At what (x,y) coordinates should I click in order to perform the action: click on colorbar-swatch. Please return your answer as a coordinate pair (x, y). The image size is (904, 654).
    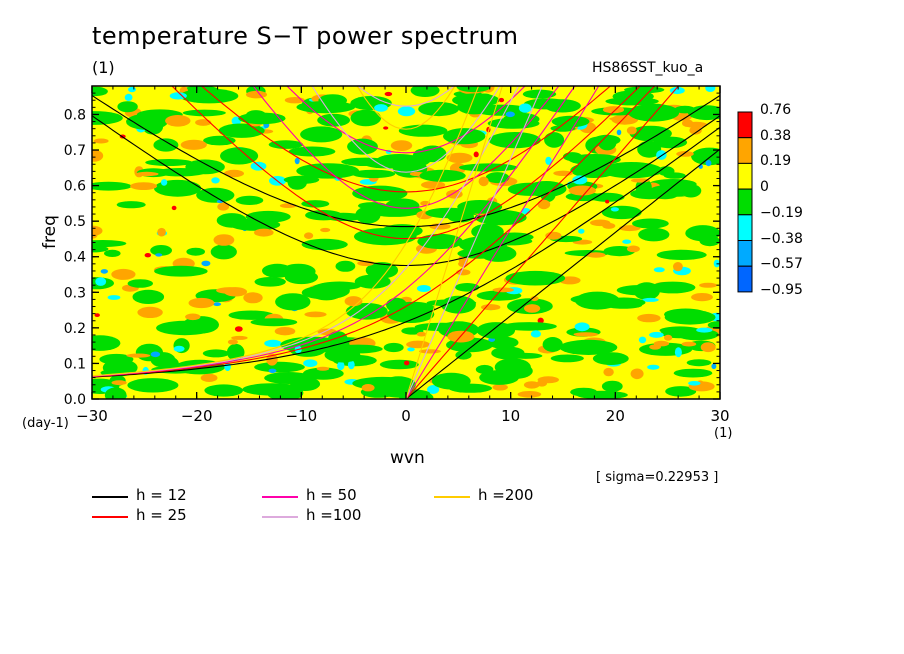
    Looking at the image, I should click on (745, 176).